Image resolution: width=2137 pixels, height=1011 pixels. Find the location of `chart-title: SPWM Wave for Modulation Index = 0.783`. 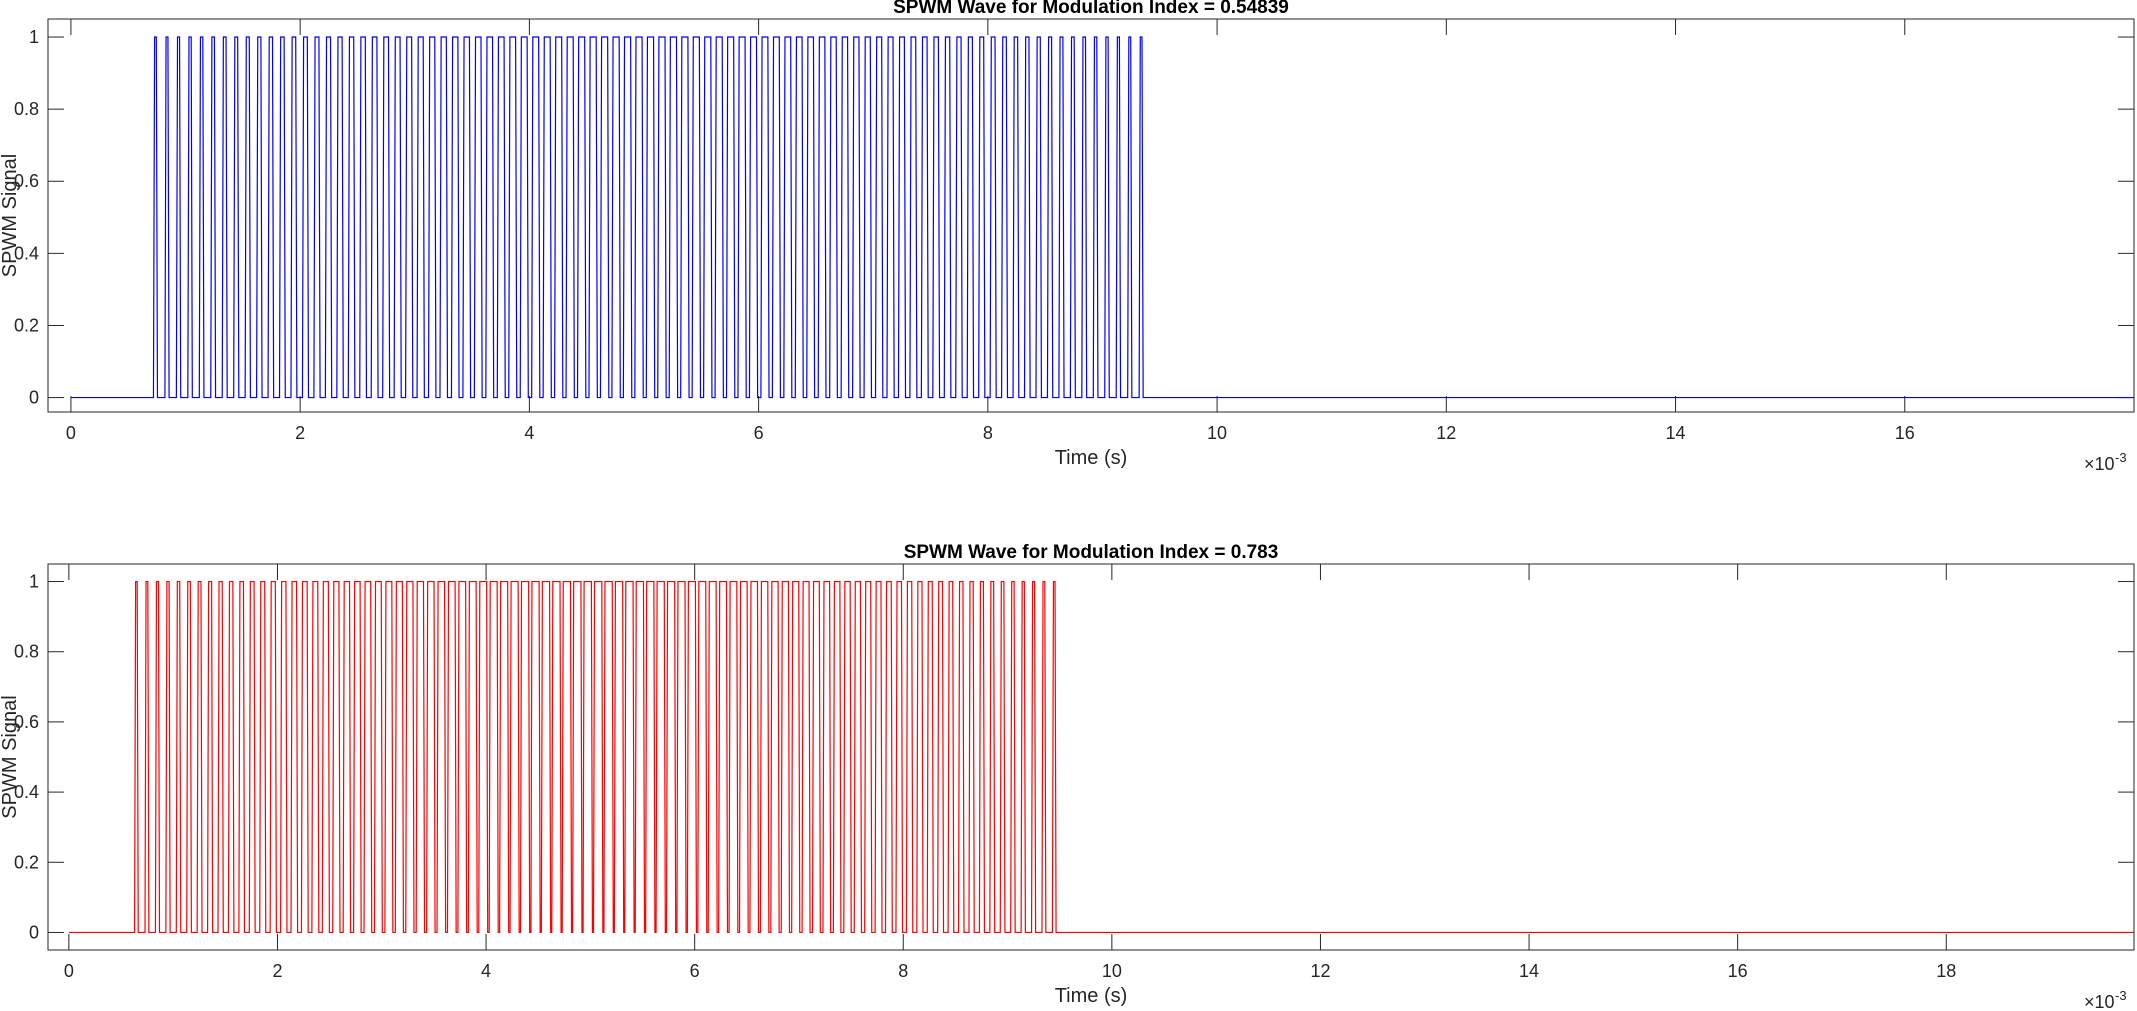

chart-title: SPWM Wave for Modulation Index = 0.783 is located at coordinates (1091, 552).